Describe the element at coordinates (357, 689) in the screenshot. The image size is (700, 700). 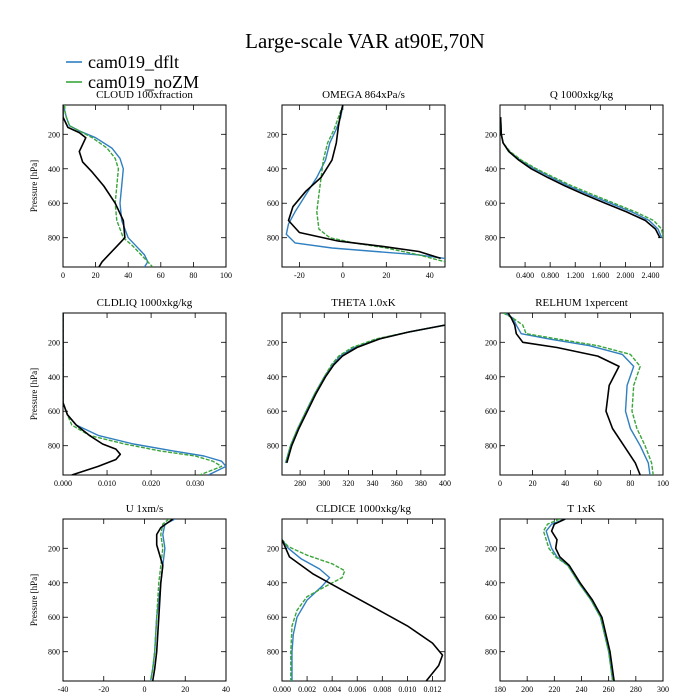
I see `x-tick-label: 0.006` at that location.